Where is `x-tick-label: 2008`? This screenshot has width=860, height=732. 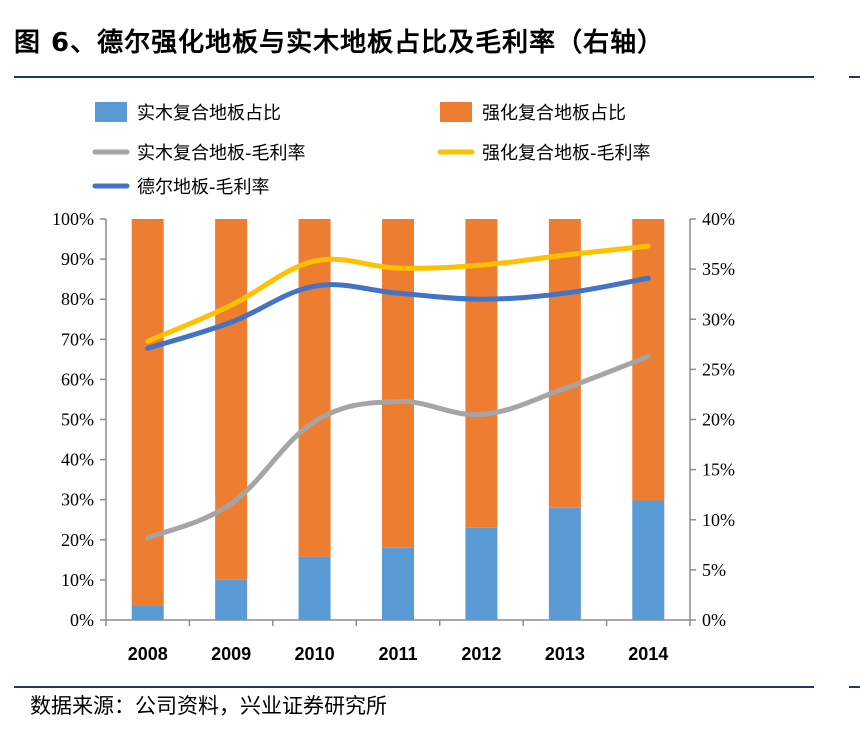
x-tick-label: 2008 is located at coordinates (148, 654).